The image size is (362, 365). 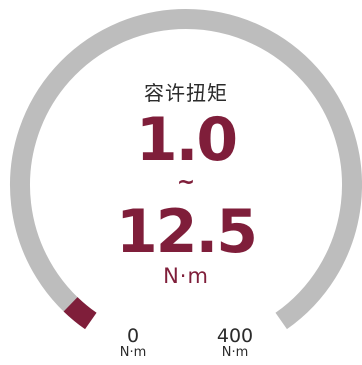 What do you see at coordinates (80, 313) in the screenshot?
I see `gauge-fill` at bounding box center [80, 313].